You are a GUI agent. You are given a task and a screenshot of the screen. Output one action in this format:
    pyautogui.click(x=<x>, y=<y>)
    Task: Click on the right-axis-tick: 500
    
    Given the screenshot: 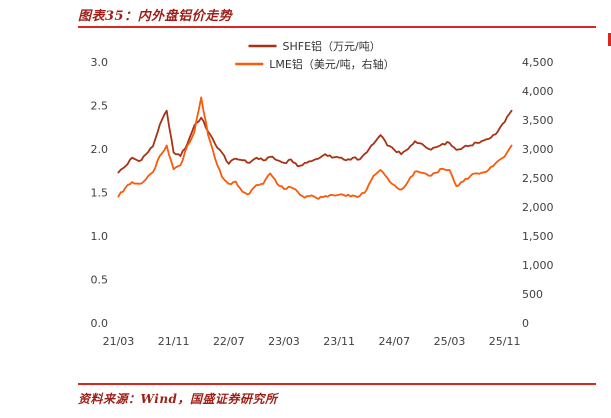 What is the action you would take?
    pyautogui.click(x=532, y=294)
    